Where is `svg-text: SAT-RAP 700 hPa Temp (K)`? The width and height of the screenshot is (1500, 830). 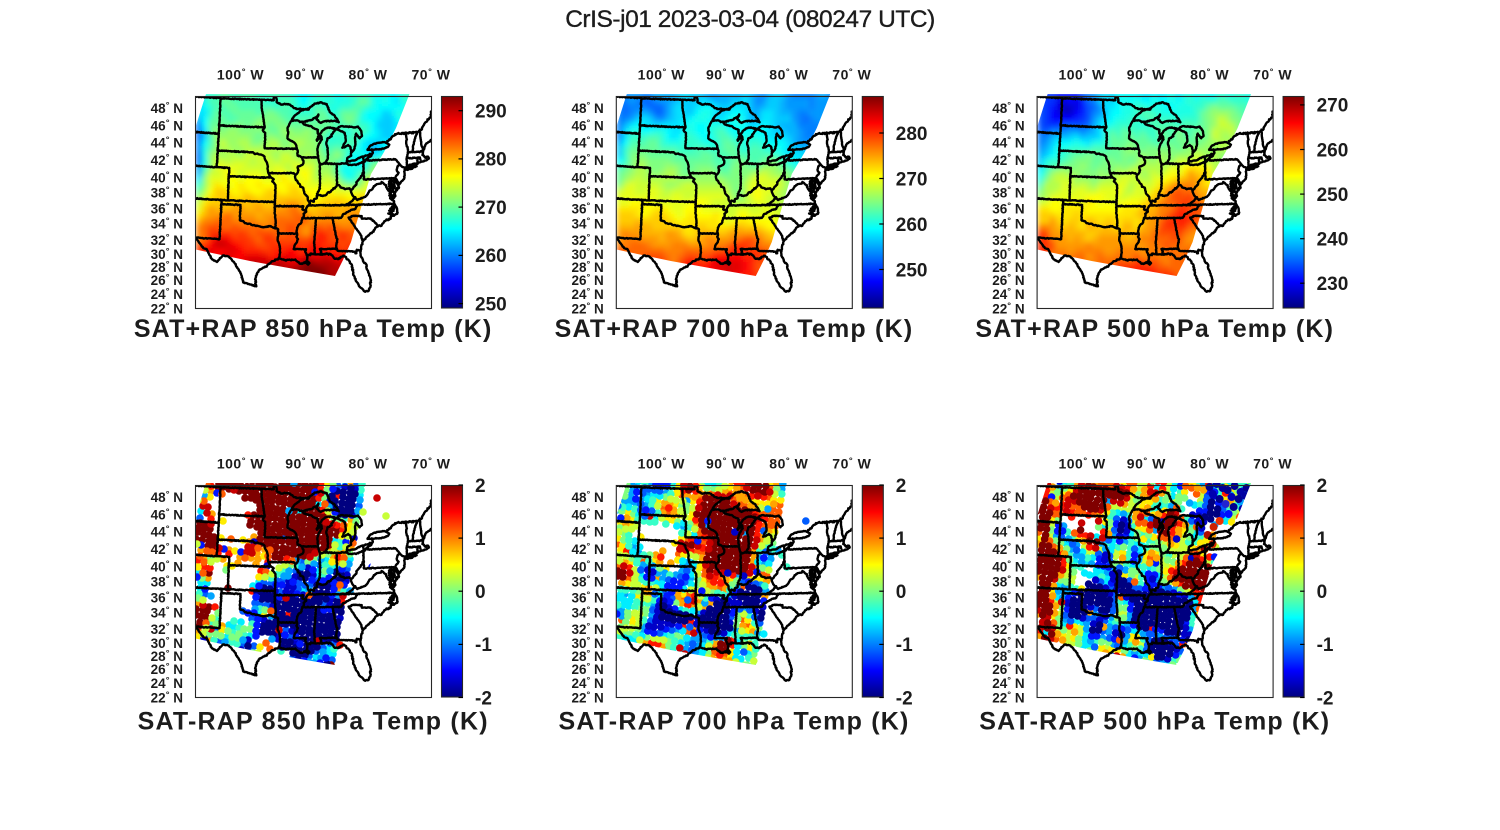
svg-text: SAT-RAP 700 hPa Temp (K) is located at coordinates (733, 722).